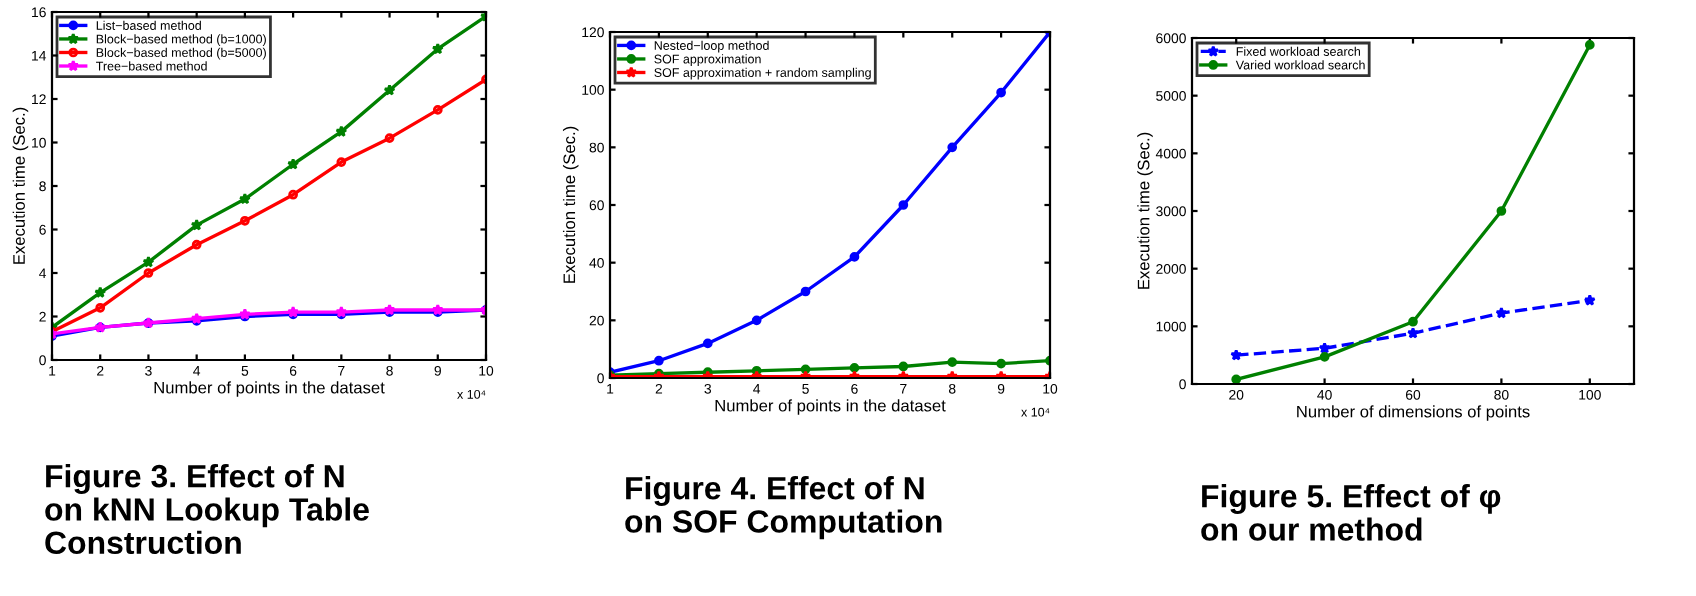  Describe the element at coordinates (1413, 413) in the screenshot. I see `x-axis-title: Number of dimensions of points` at that location.